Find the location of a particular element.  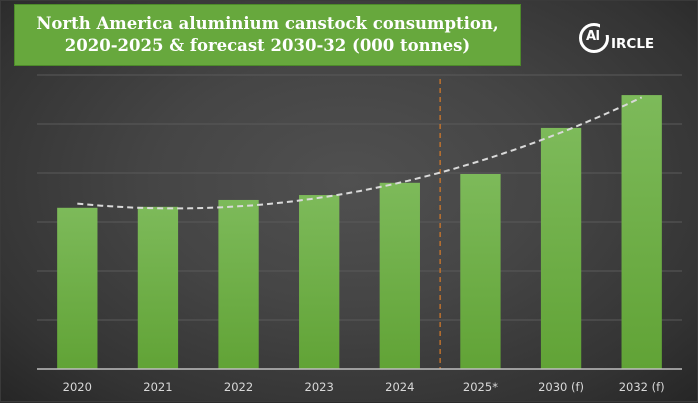

logo-circle-icon is located at coordinates (594, 38).